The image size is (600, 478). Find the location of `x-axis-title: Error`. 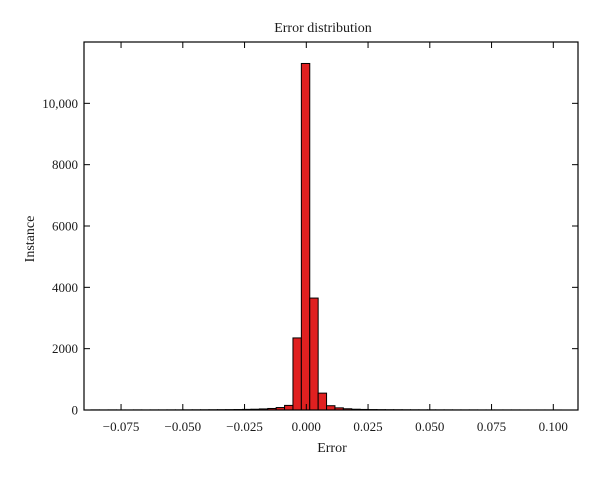

x-axis-title: Error is located at coordinates (332, 448).